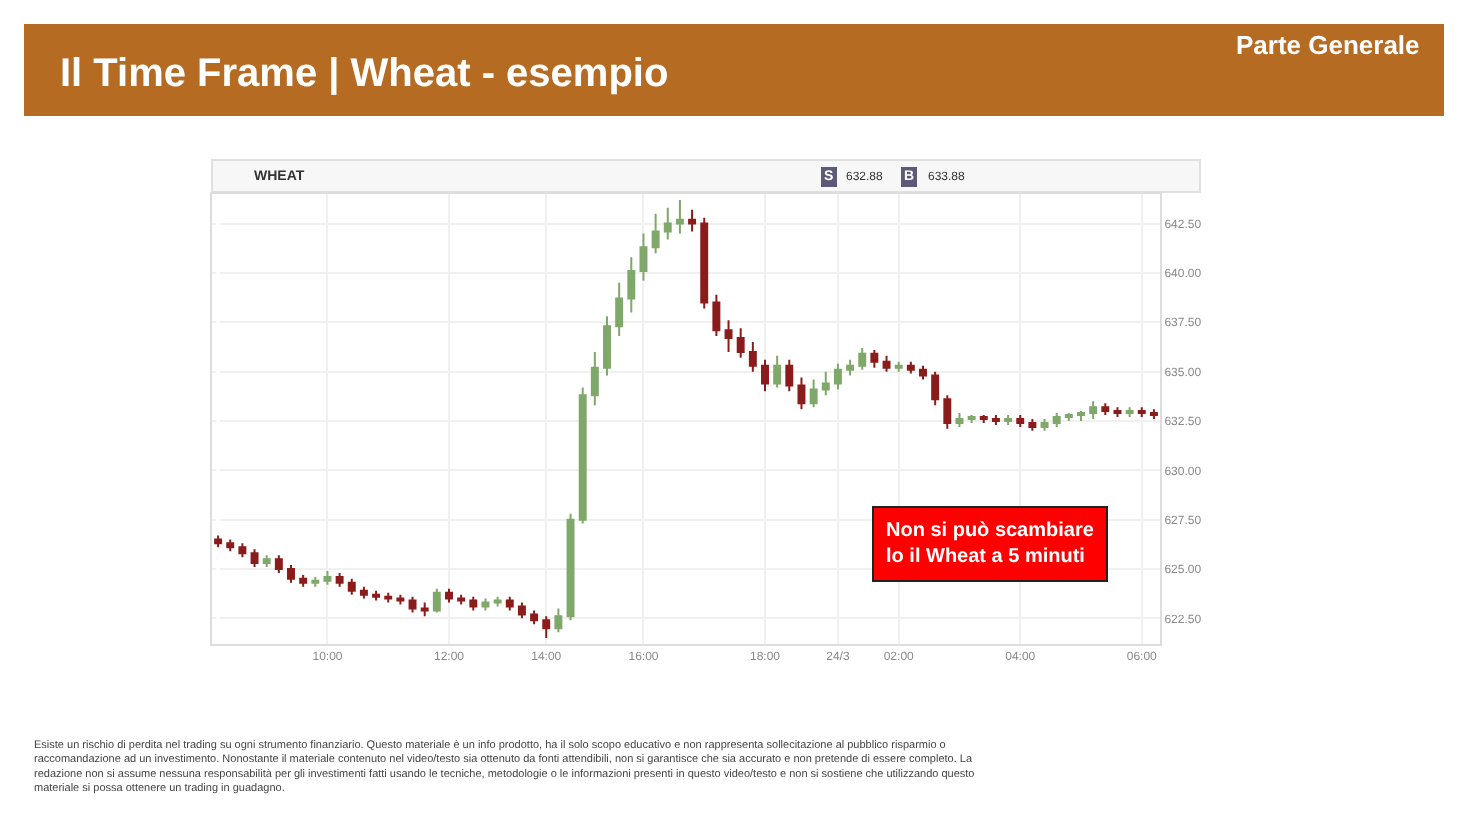 The height and width of the screenshot is (840, 1480). What do you see at coordinates (990, 544) in the screenshot?
I see `annotation: Non si può scambiare lo il Wheat a 5 minuti` at bounding box center [990, 544].